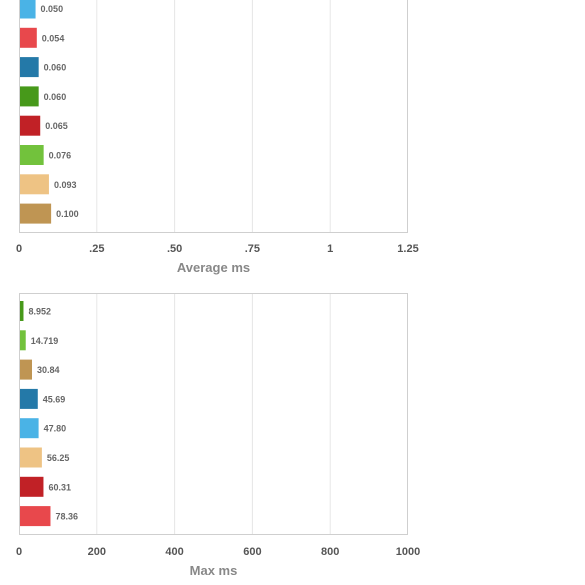 The width and height of the screenshot is (585, 585). Describe the element at coordinates (56, 126) in the screenshot. I see `avg-bar-value-label: 0.065` at that location.